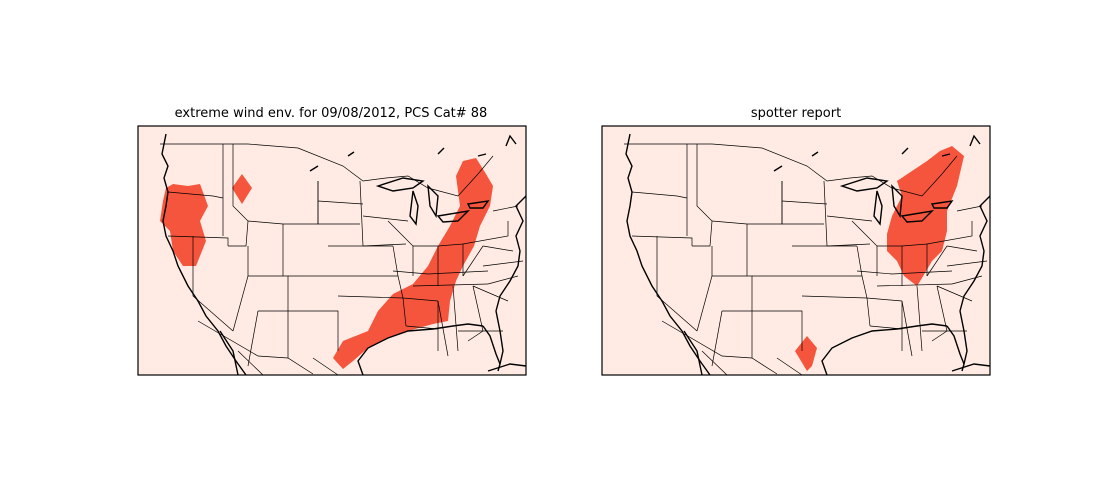 This screenshot has height=500, width=1100. What do you see at coordinates (796, 113) in the screenshot?
I see `panel-title-spotter-report: spotter report` at bounding box center [796, 113].